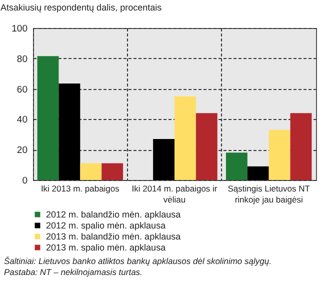 The image size is (336, 304). I want to click on y-tick-label: 0, so click(25, 181).